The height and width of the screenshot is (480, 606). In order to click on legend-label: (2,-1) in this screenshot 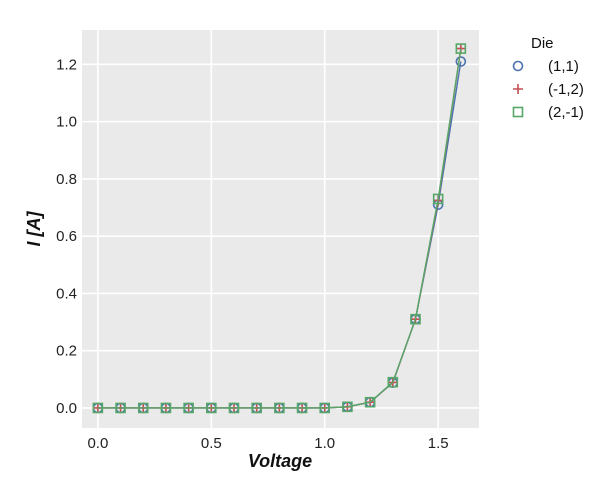, I will do `click(566, 112)`.